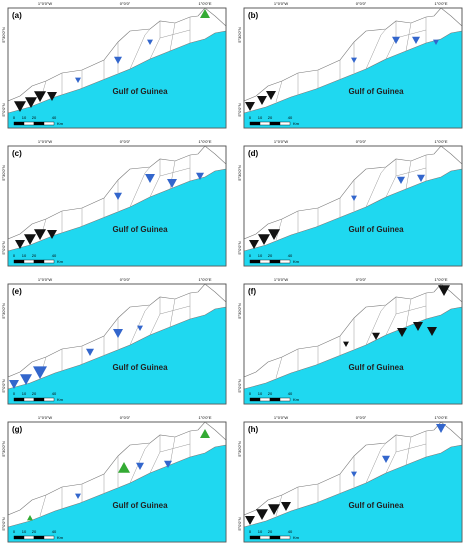 The width and height of the screenshot is (469, 550). Describe the element at coordinates (17, 153) in the screenshot. I see `panel-label: (c)` at that location.